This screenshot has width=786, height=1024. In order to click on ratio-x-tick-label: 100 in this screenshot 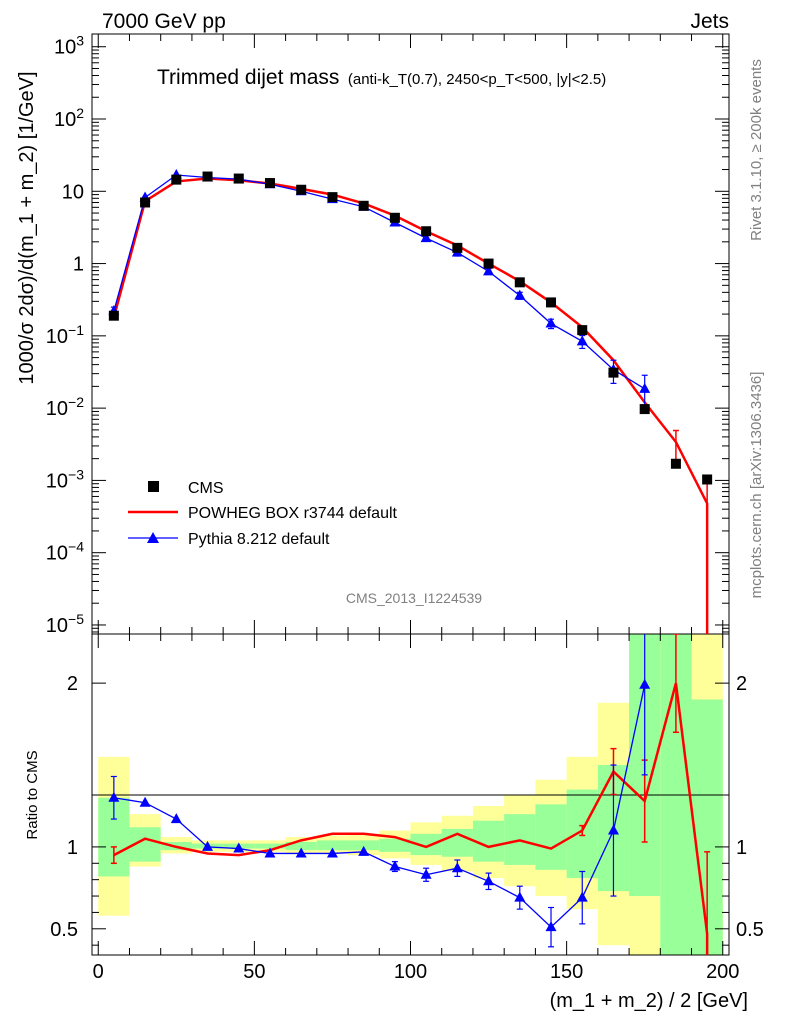, I will do `click(410, 972)`.